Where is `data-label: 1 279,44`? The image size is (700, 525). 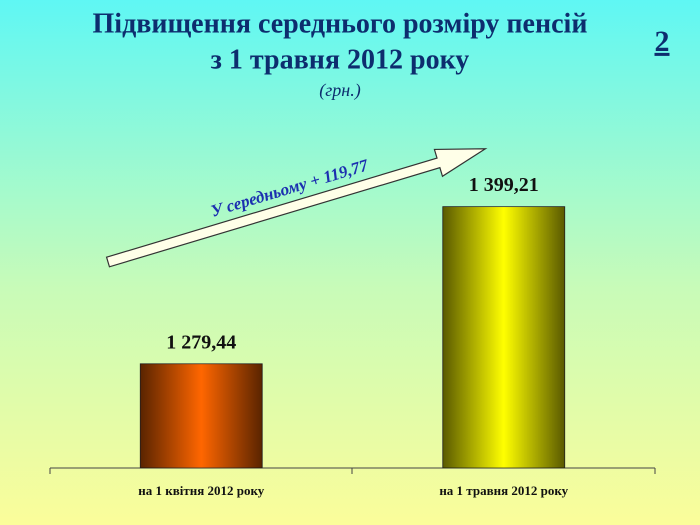
data-label: 1 279,44 is located at coordinates (201, 342).